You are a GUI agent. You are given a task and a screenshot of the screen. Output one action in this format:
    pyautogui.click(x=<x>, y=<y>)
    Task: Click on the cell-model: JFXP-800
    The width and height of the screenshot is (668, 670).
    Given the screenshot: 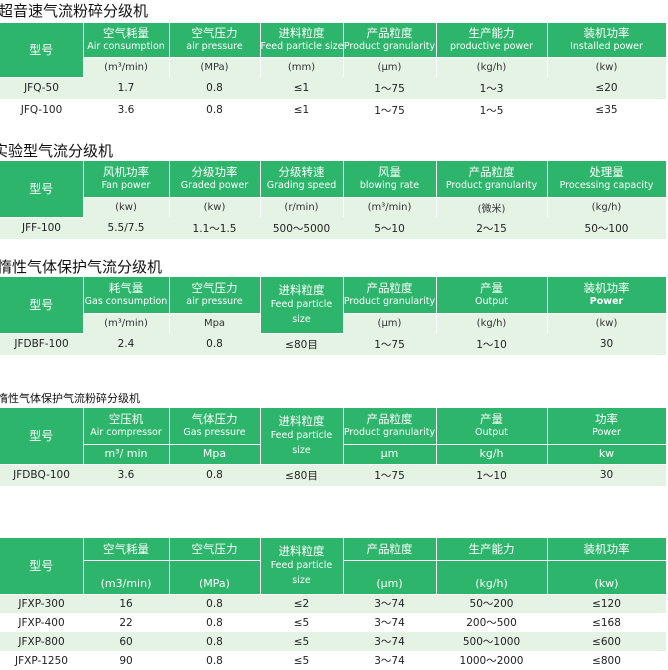 What is the action you would take?
    pyautogui.click(x=41, y=641)
    